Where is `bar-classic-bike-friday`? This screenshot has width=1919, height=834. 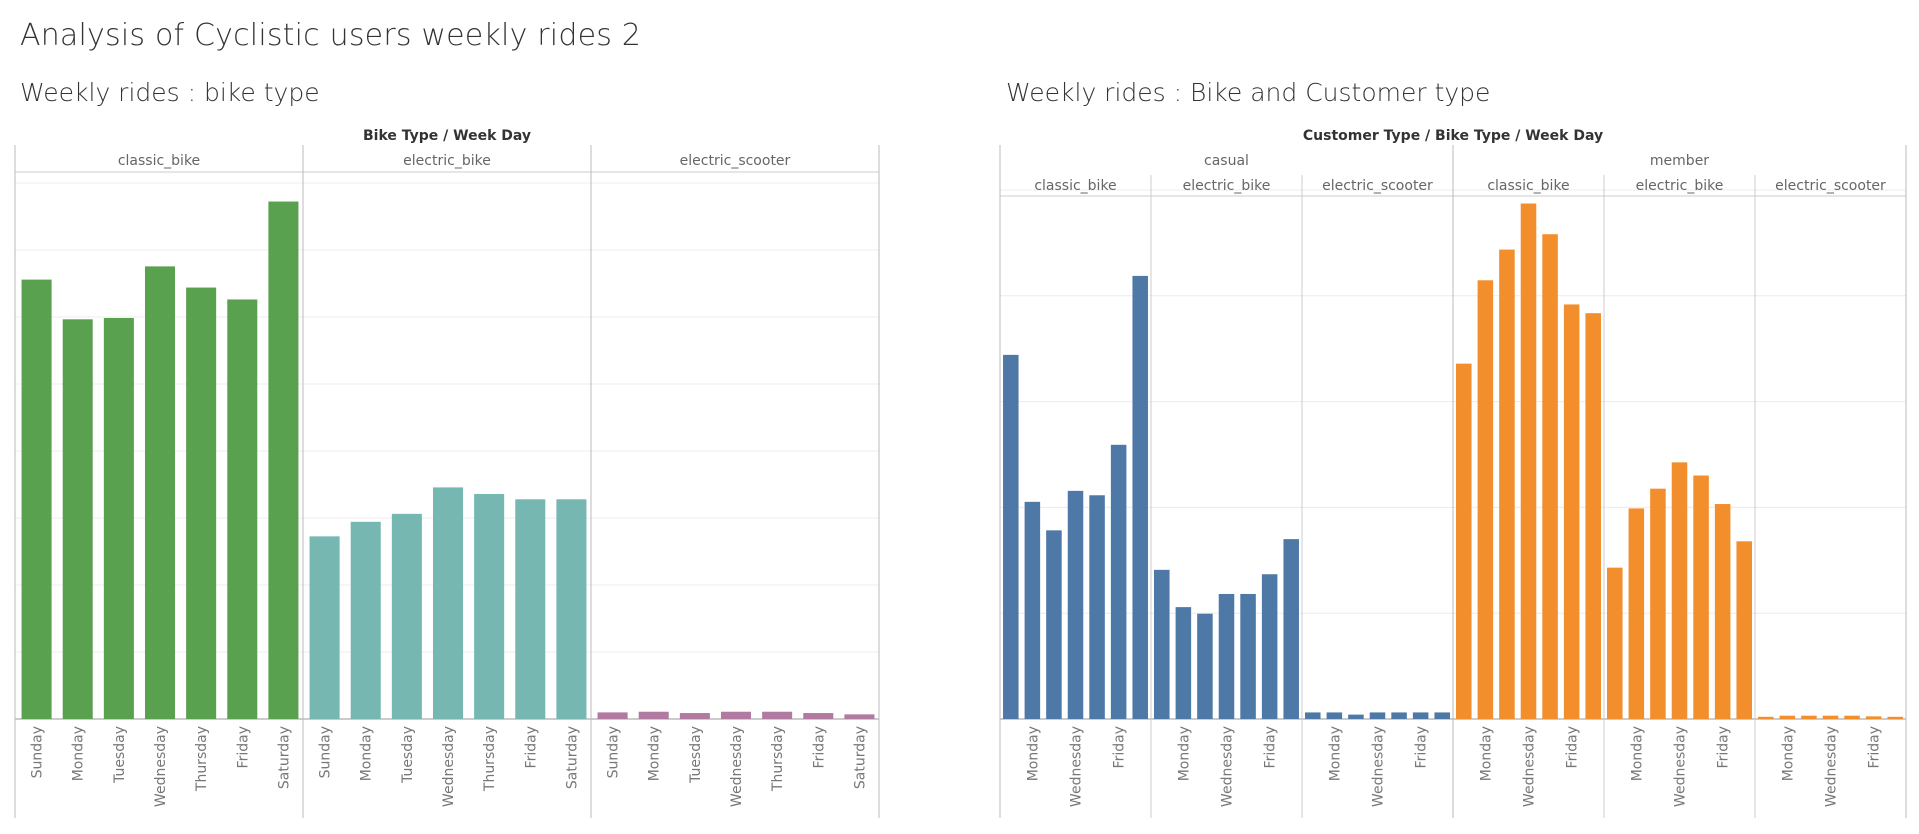 bar-classic-bike-friday is located at coordinates (242, 509).